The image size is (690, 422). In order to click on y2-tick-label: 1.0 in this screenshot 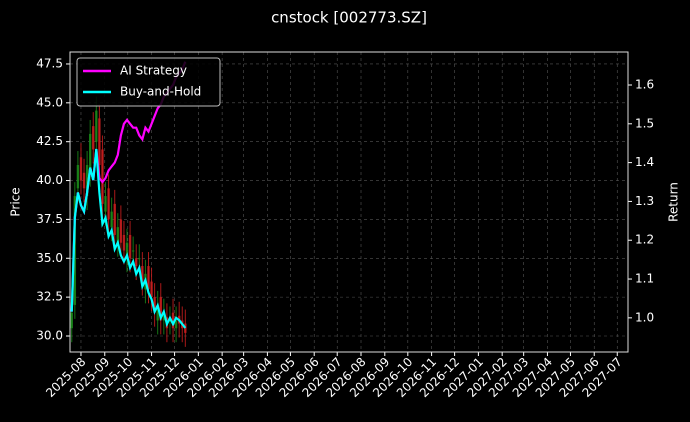, I will do `click(644, 317)`.